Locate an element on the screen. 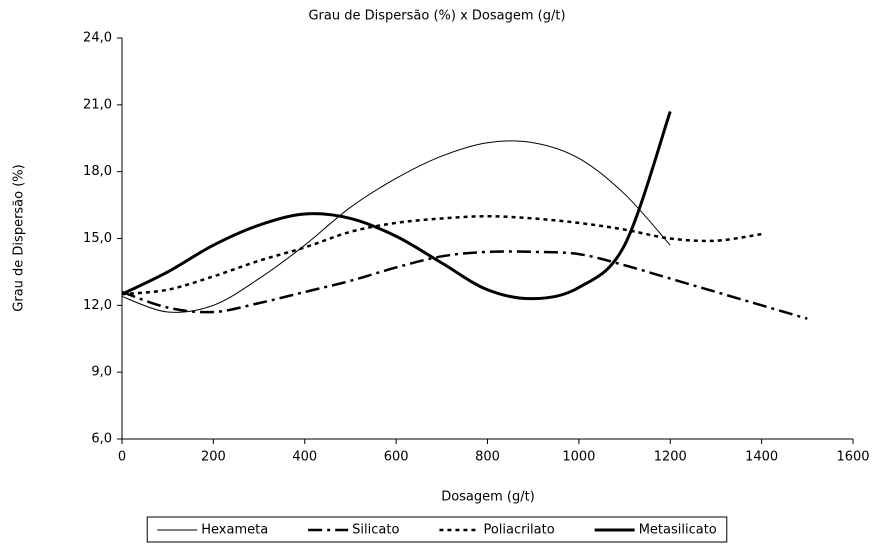 The image size is (874, 549). y-tick-label: 12,0 is located at coordinates (97, 305).